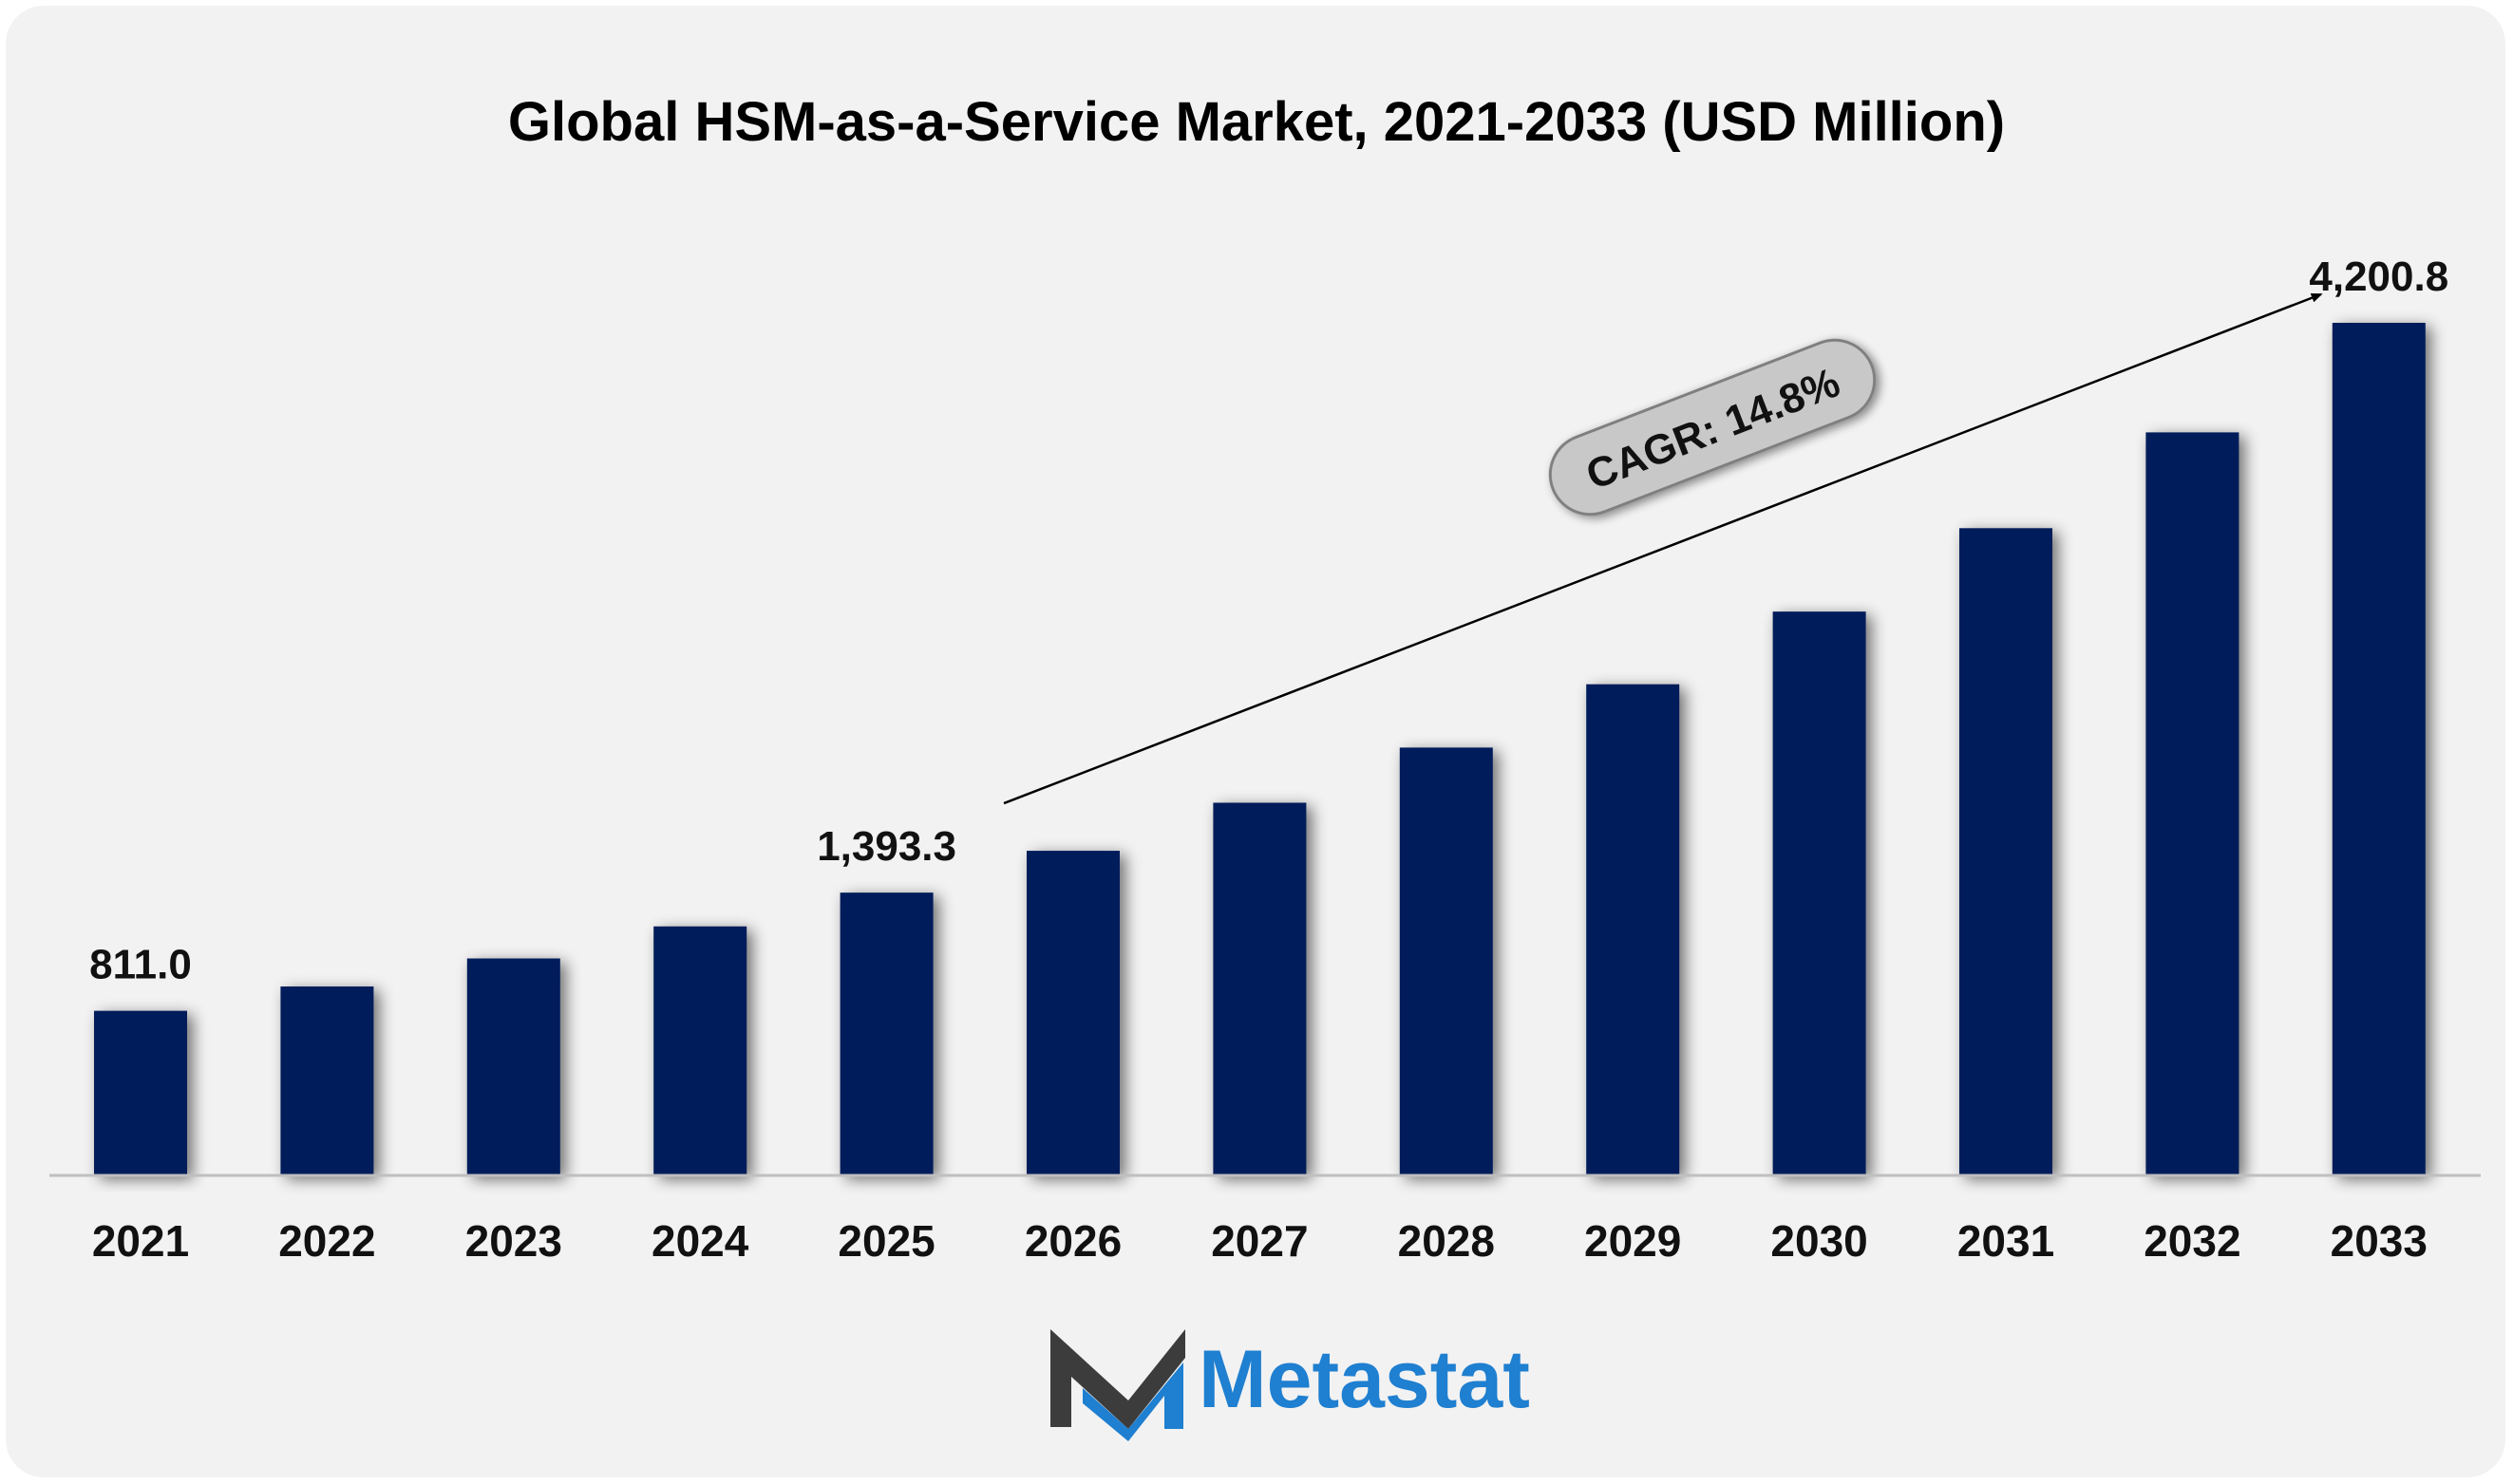  What do you see at coordinates (1074, 1013) in the screenshot?
I see `bar-2026` at bounding box center [1074, 1013].